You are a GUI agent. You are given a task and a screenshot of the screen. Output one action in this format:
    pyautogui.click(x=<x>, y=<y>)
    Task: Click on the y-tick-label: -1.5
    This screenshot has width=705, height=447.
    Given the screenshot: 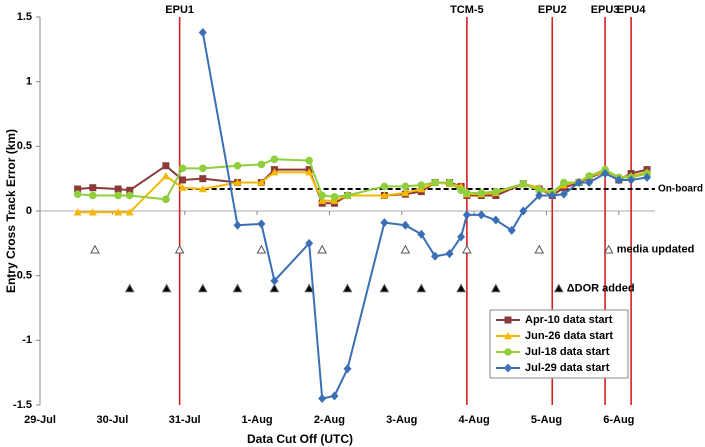 What is the action you would take?
    pyautogui.click(x=22, y=405)
    